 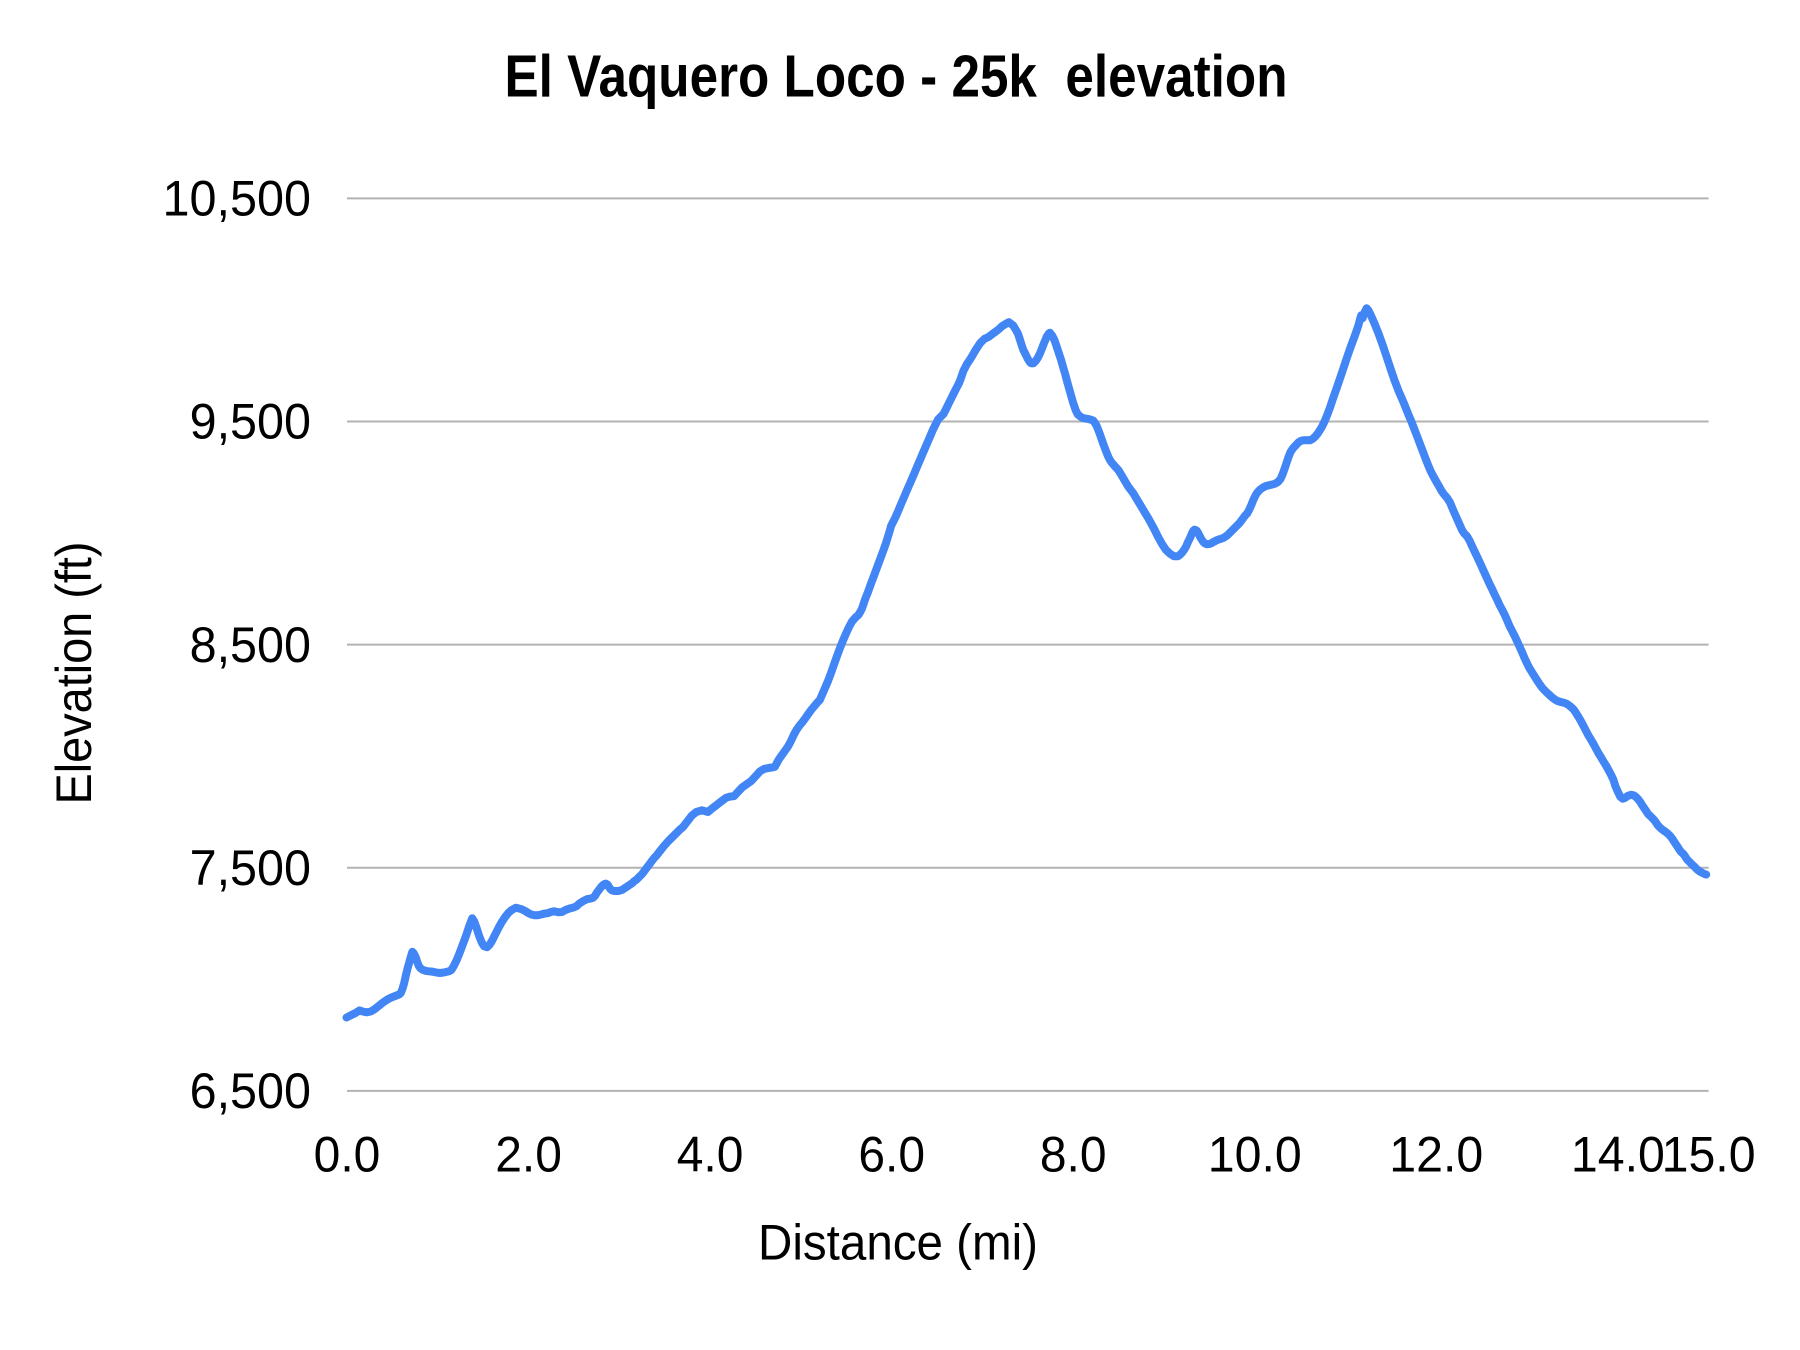 What do you see at coordinates (250, 645) in the screenshot?
I see `svg-text: 8,500` at bounding box center [250, 645].